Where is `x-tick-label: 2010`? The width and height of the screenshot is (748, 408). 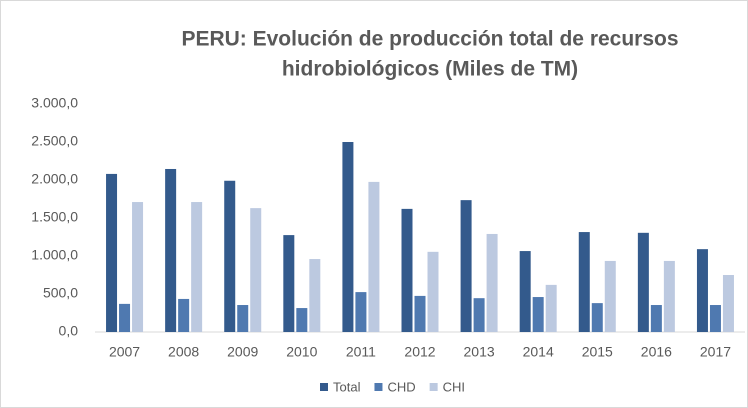 x-tick-label: 2010 is located at coordinates (301, 352).